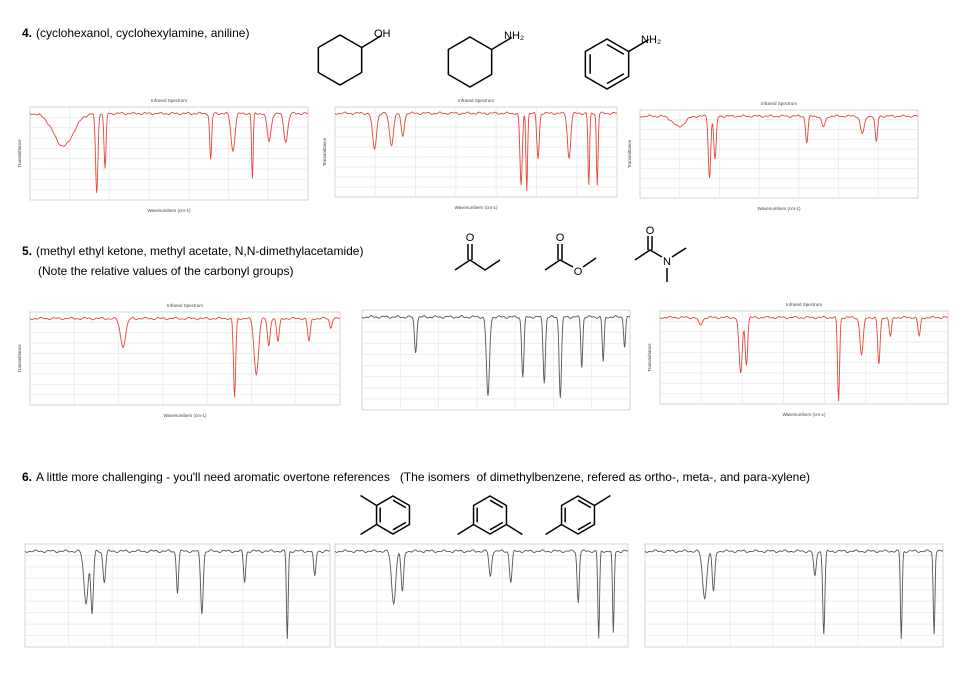 The width and height of the screenshot is (978, 689). What do you see at coordinates (27, 33) in the screenshot?
I see `question-number: 4.` at bounding box center [27, 33].